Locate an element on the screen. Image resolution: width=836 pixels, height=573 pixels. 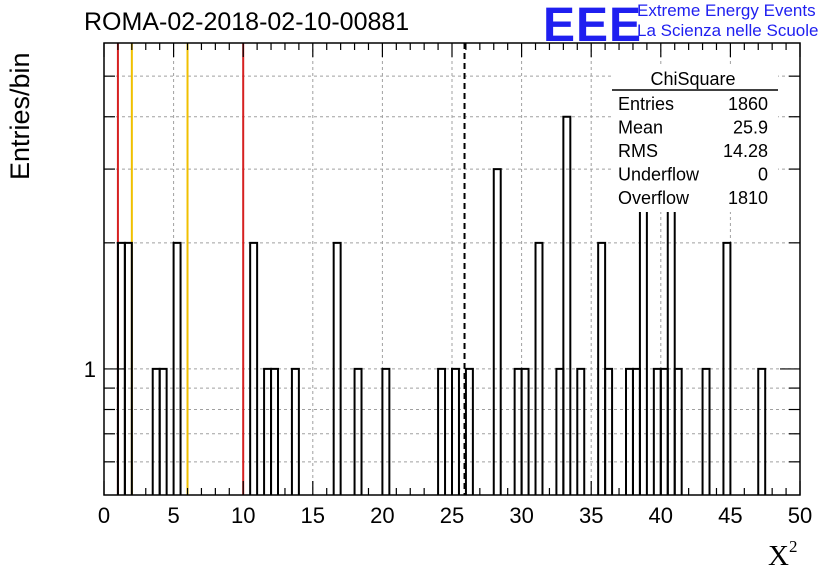
stats-row-value: 1810 is located at coordinates (748, 198).